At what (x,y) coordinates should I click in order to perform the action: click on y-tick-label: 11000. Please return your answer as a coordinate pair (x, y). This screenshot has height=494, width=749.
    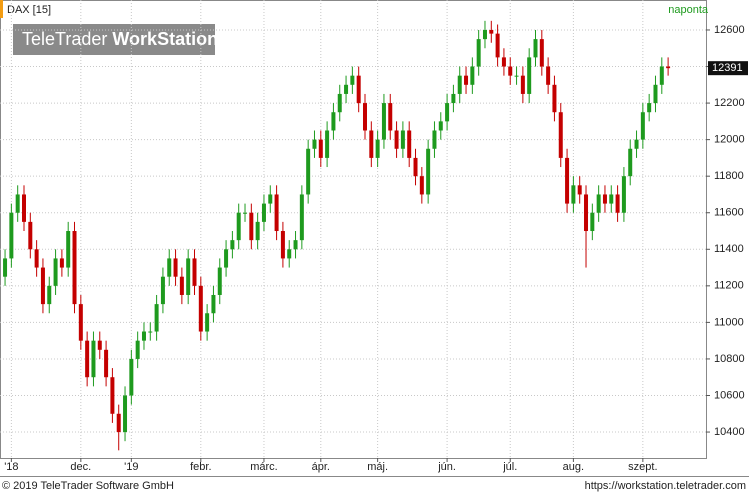
    Looking at the image, I should click on (729, 322).